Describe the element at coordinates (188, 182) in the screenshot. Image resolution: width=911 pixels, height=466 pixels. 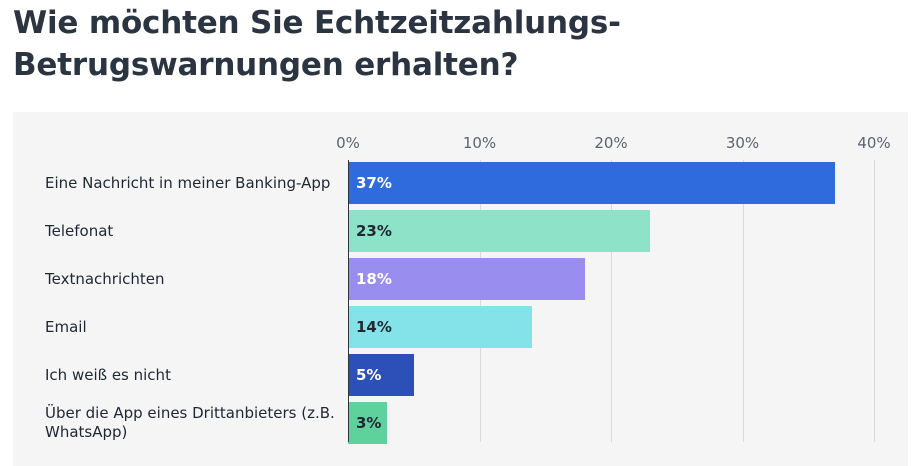
I see `category-label: Eine Nachricht in meiner Banking-App` at that location.